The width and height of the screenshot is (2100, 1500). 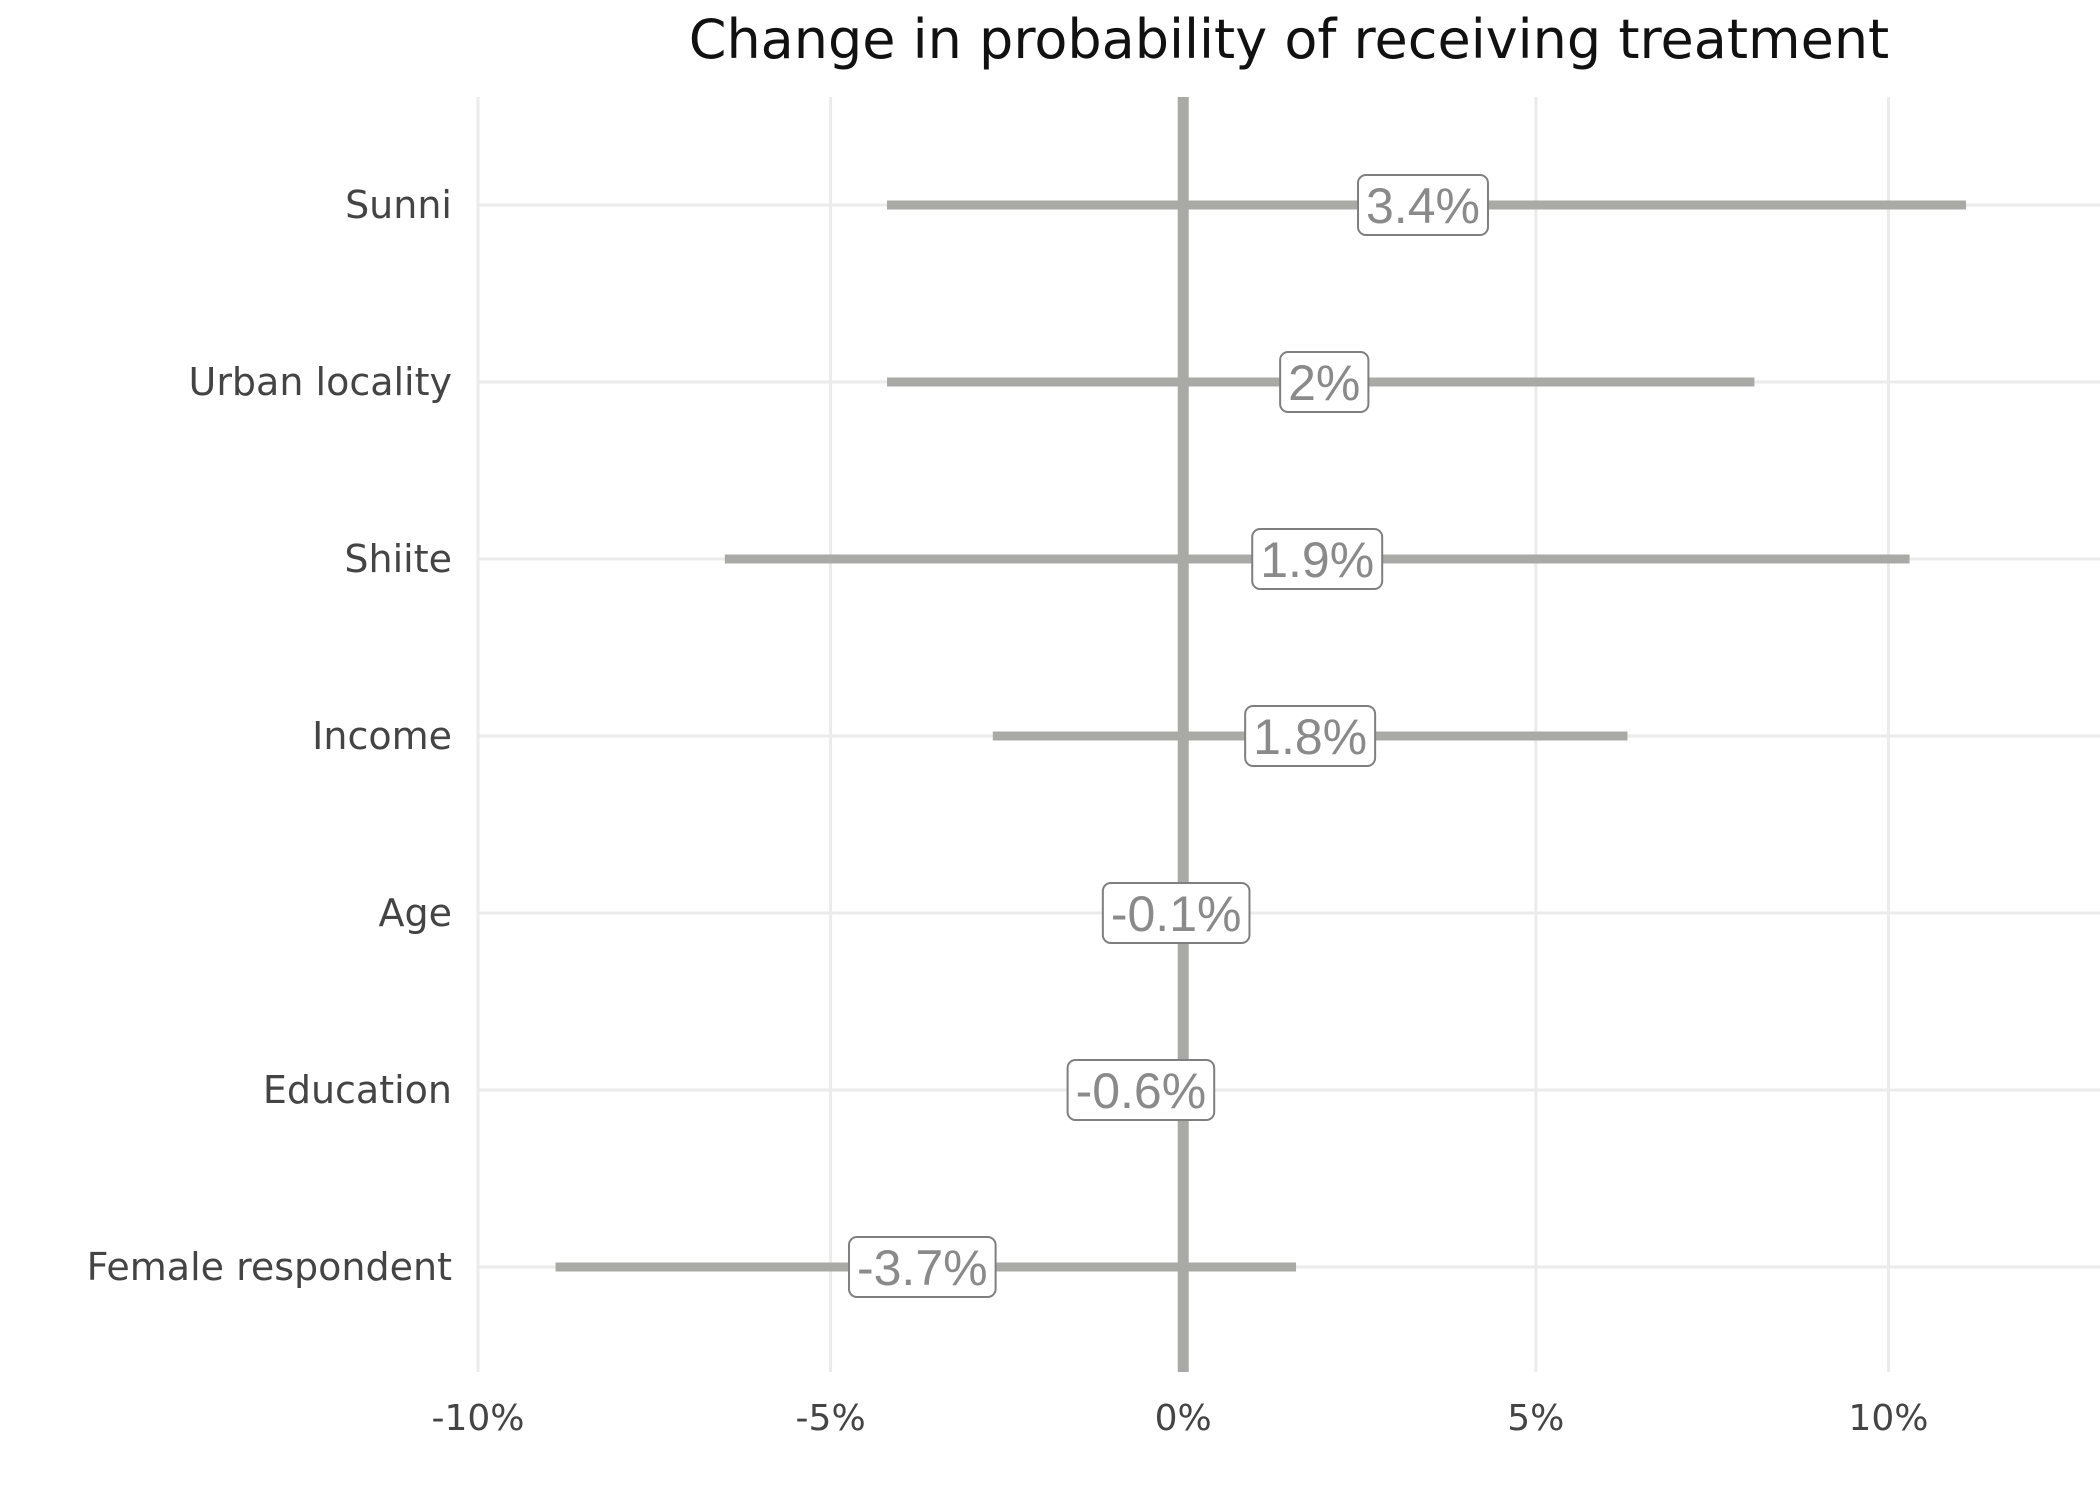 I want to click on estimate-label: 1.8%, so click(x=1310, y=736).